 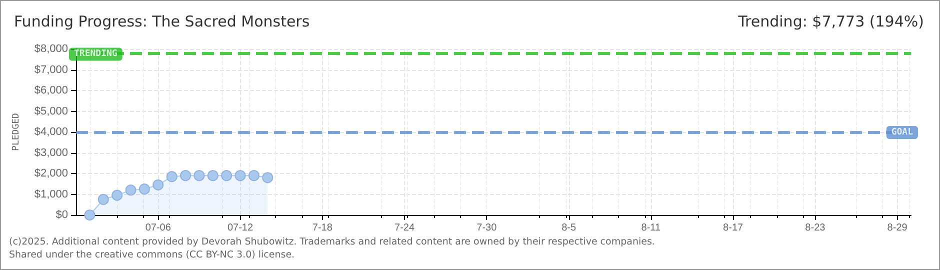 What do you see at coordinates (902, 133) in the screenshot?
I see `ref-line-label: GOAL` at bounding box center [902, 133].